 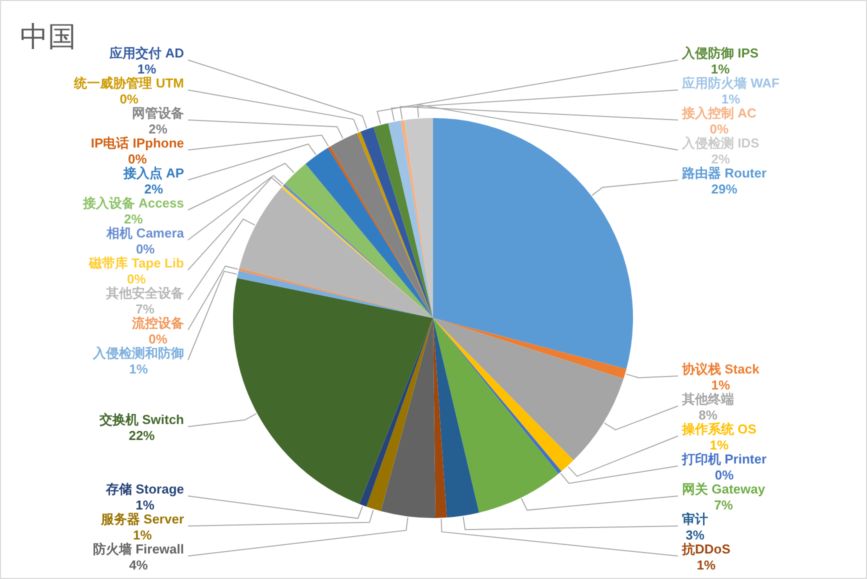 I want to click on slice-label: 应用防火墙 WAF, so click(x=730, y=83).